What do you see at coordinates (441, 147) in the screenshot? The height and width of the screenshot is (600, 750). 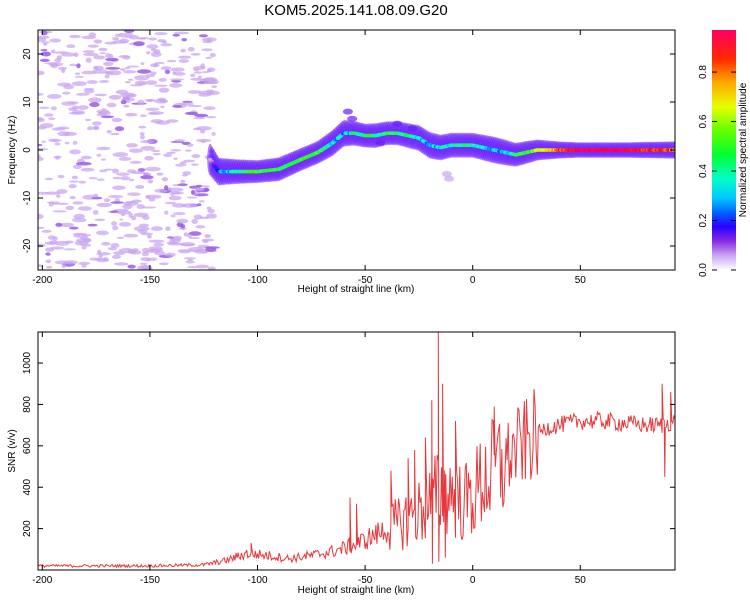 I see `spectrogram-ridge` at bounding box center [441, 147].